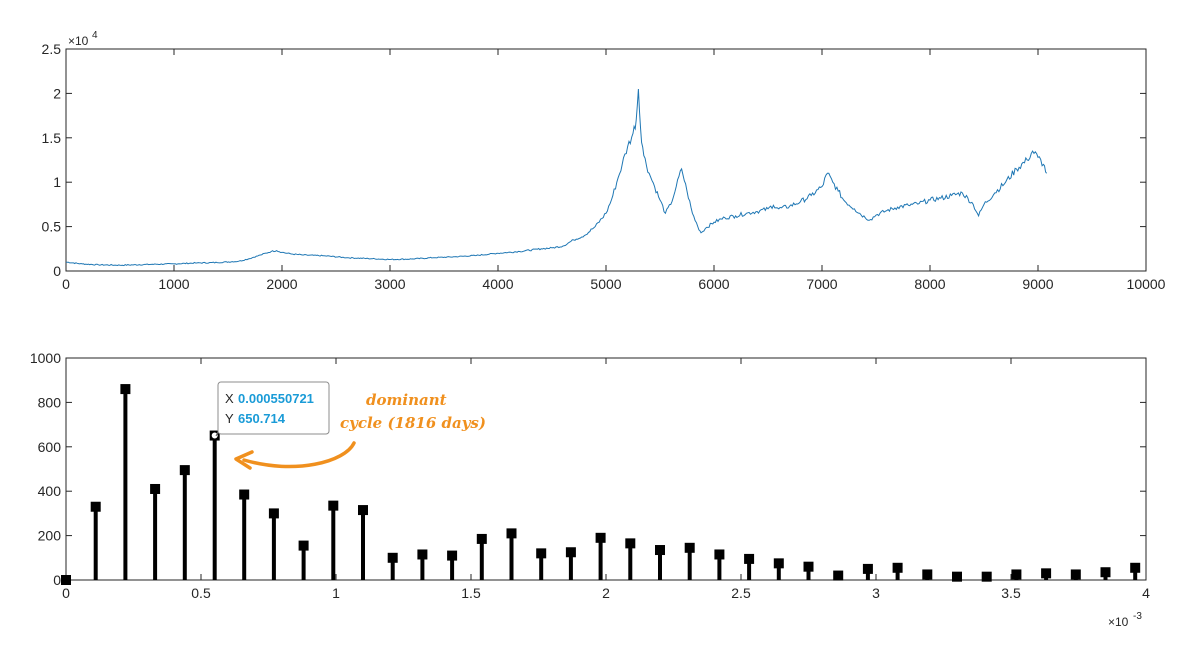  I want to click on top-xtick-label: 10000, so click(1146, 284).